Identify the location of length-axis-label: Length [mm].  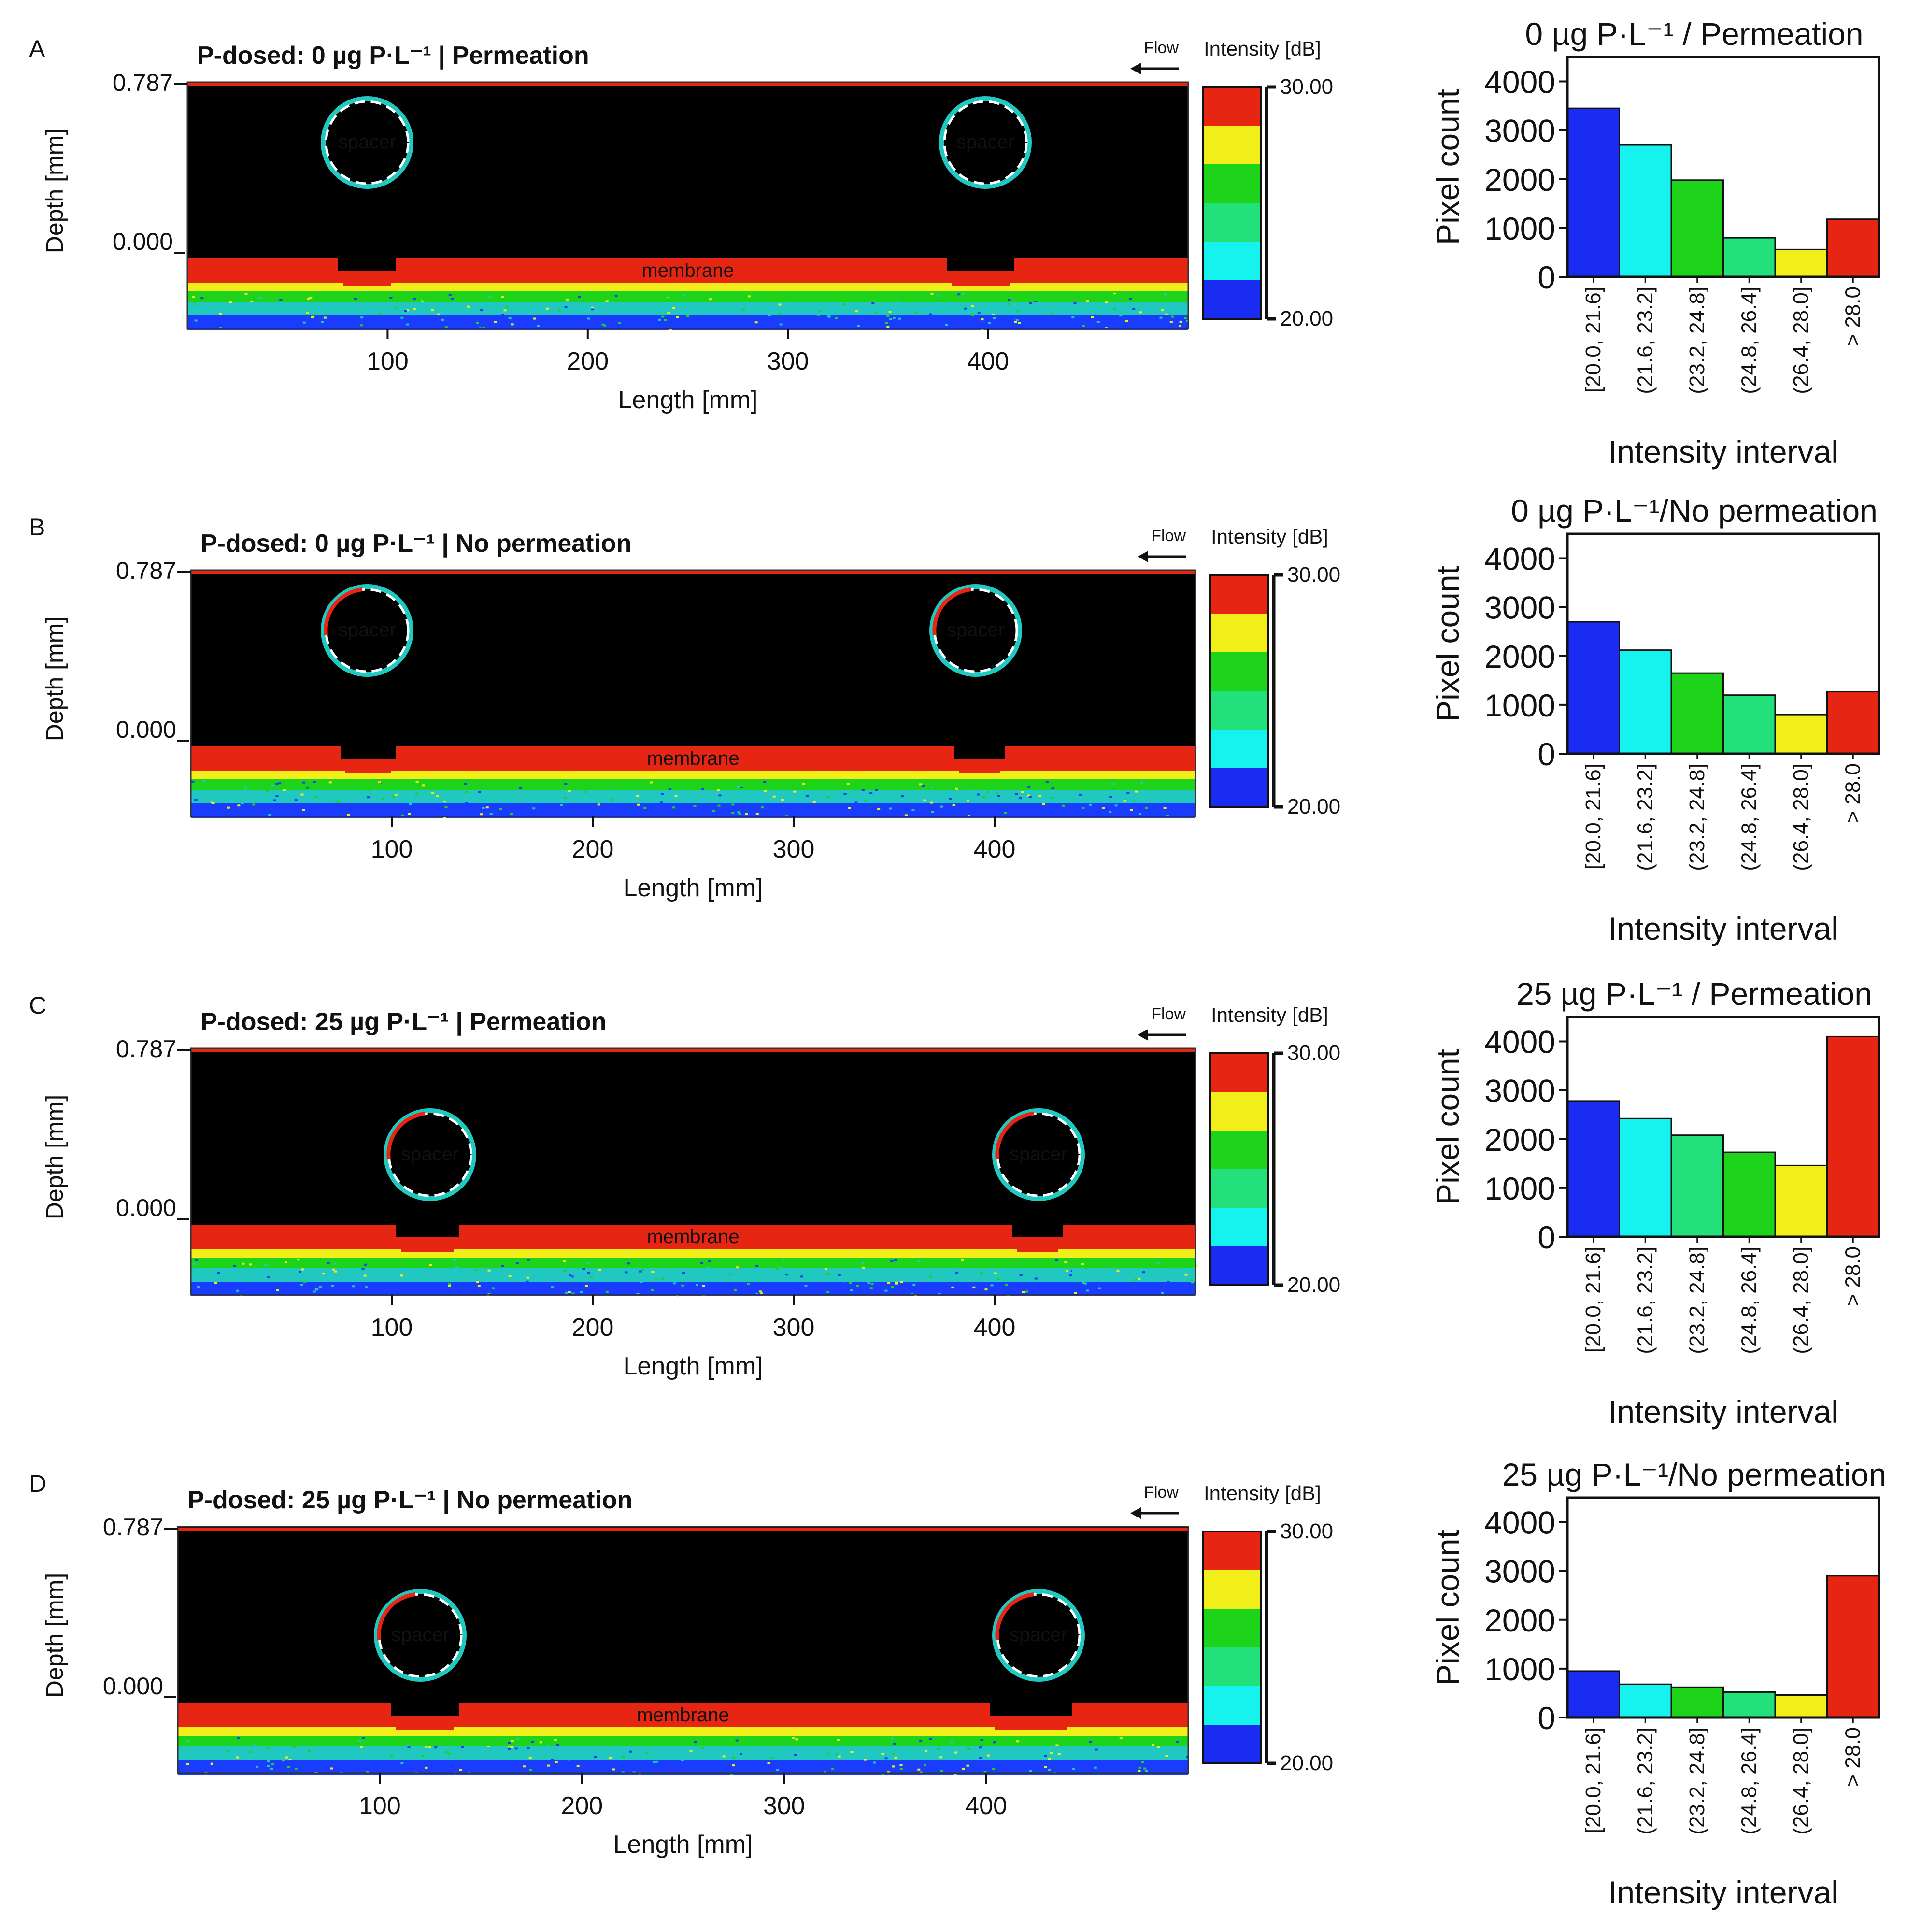
(683, 1845).